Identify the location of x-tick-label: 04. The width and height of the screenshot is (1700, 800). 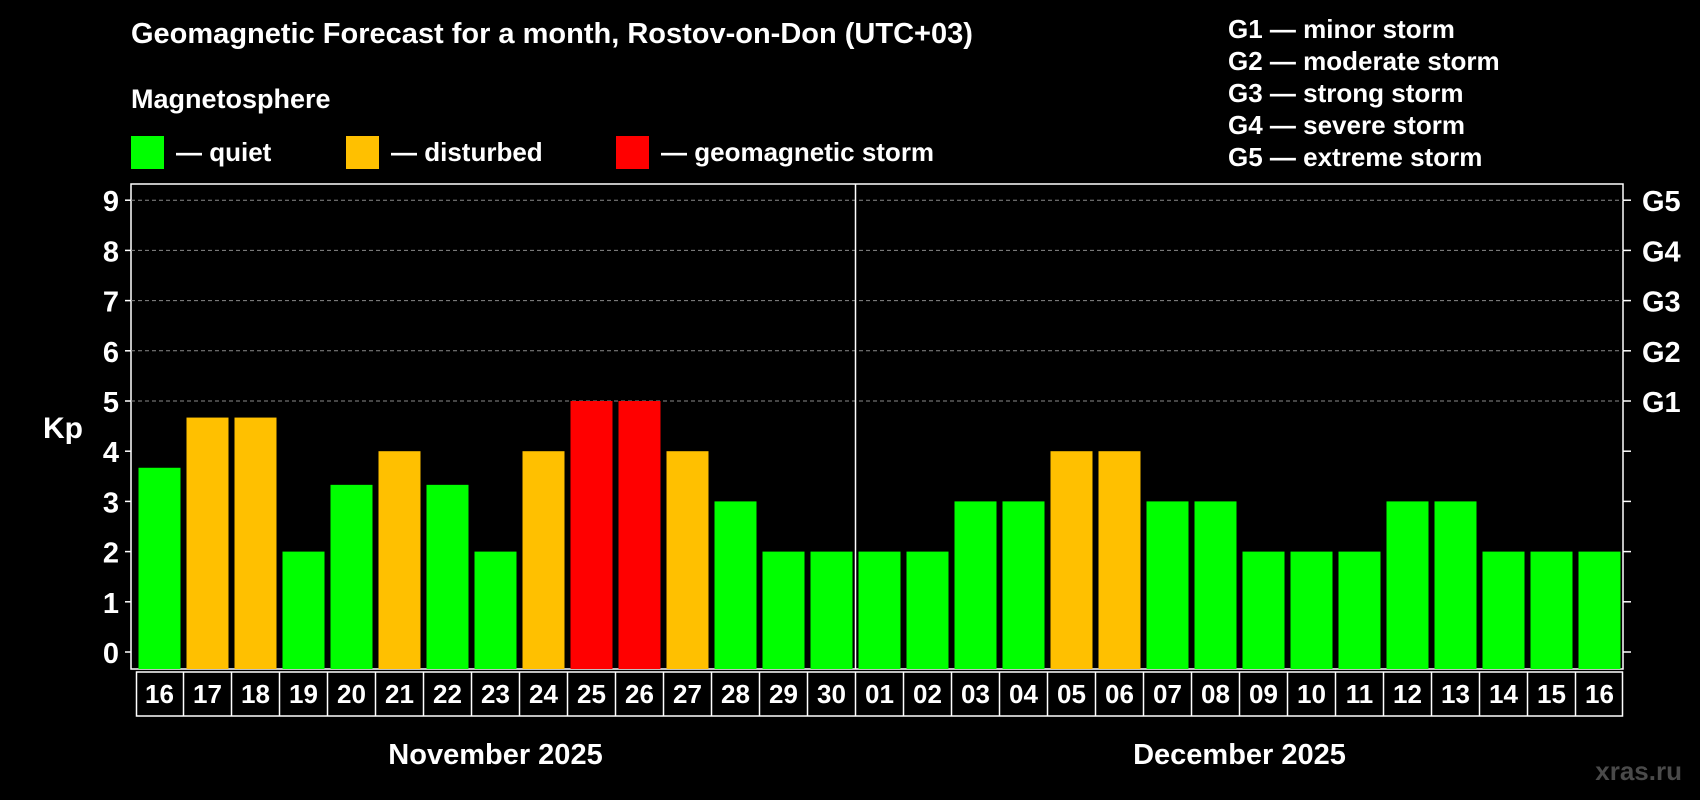
(1023, 694).